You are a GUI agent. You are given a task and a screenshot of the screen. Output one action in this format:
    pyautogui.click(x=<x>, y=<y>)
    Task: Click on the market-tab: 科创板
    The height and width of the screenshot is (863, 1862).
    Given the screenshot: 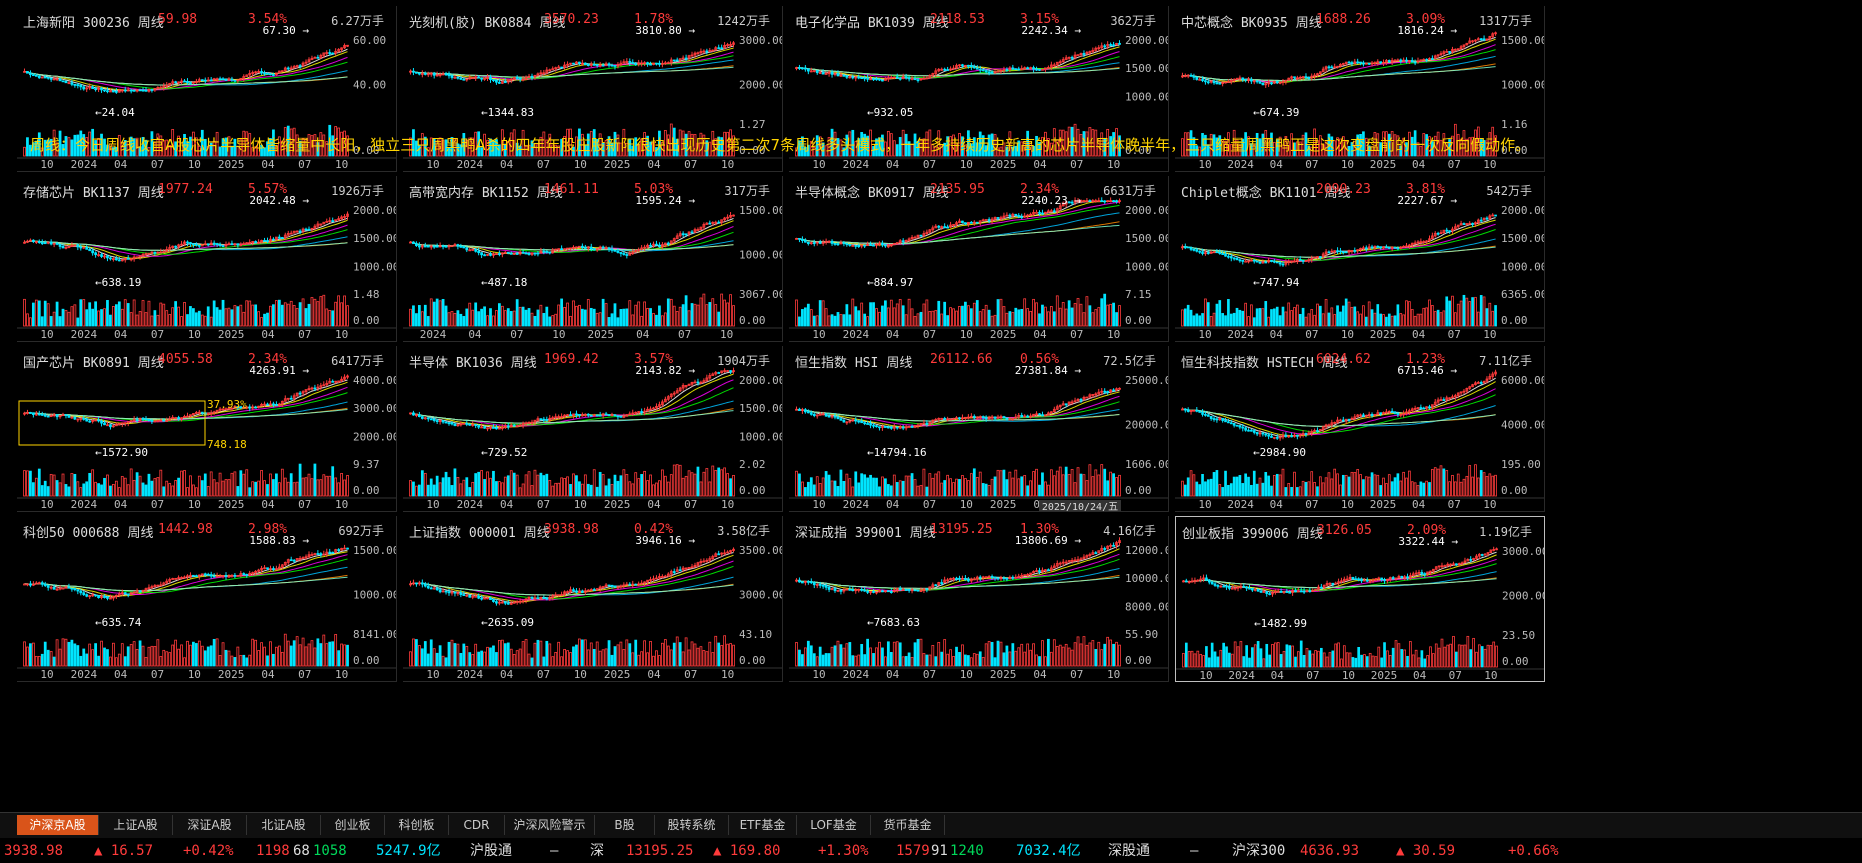 What is the action you would take?
    pyautogui.click(x=417, y=825)
    